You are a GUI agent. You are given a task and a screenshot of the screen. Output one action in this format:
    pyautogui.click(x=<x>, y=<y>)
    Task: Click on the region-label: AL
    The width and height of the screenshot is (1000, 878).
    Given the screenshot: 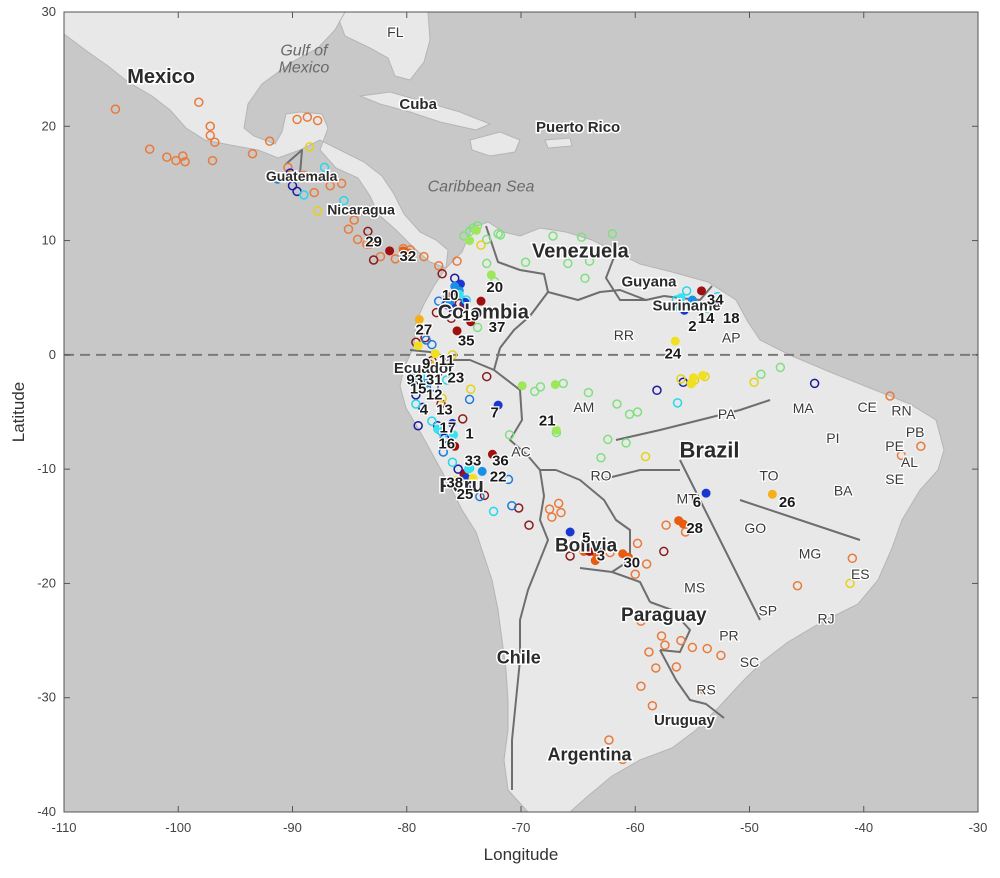 What is the action you would take?
    pyautogui.click(x=909, y=462)
    